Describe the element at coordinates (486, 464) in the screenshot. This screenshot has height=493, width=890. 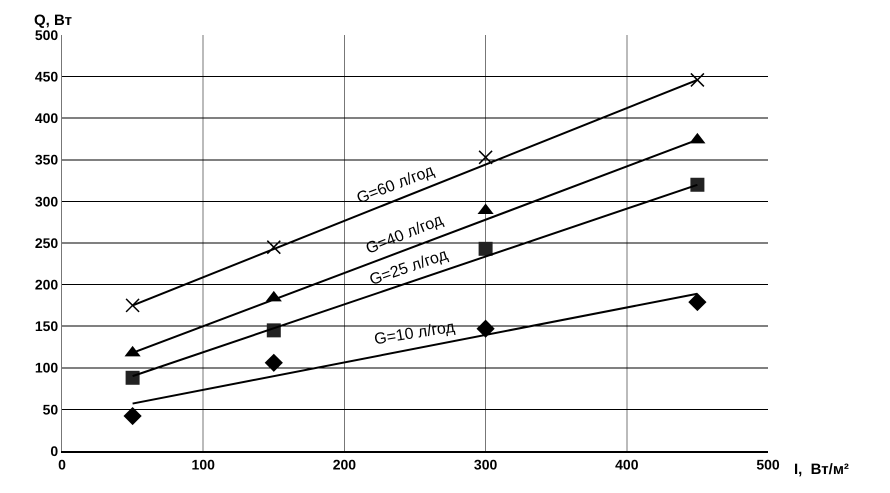
I see `x-tick-label: 300` at that location.